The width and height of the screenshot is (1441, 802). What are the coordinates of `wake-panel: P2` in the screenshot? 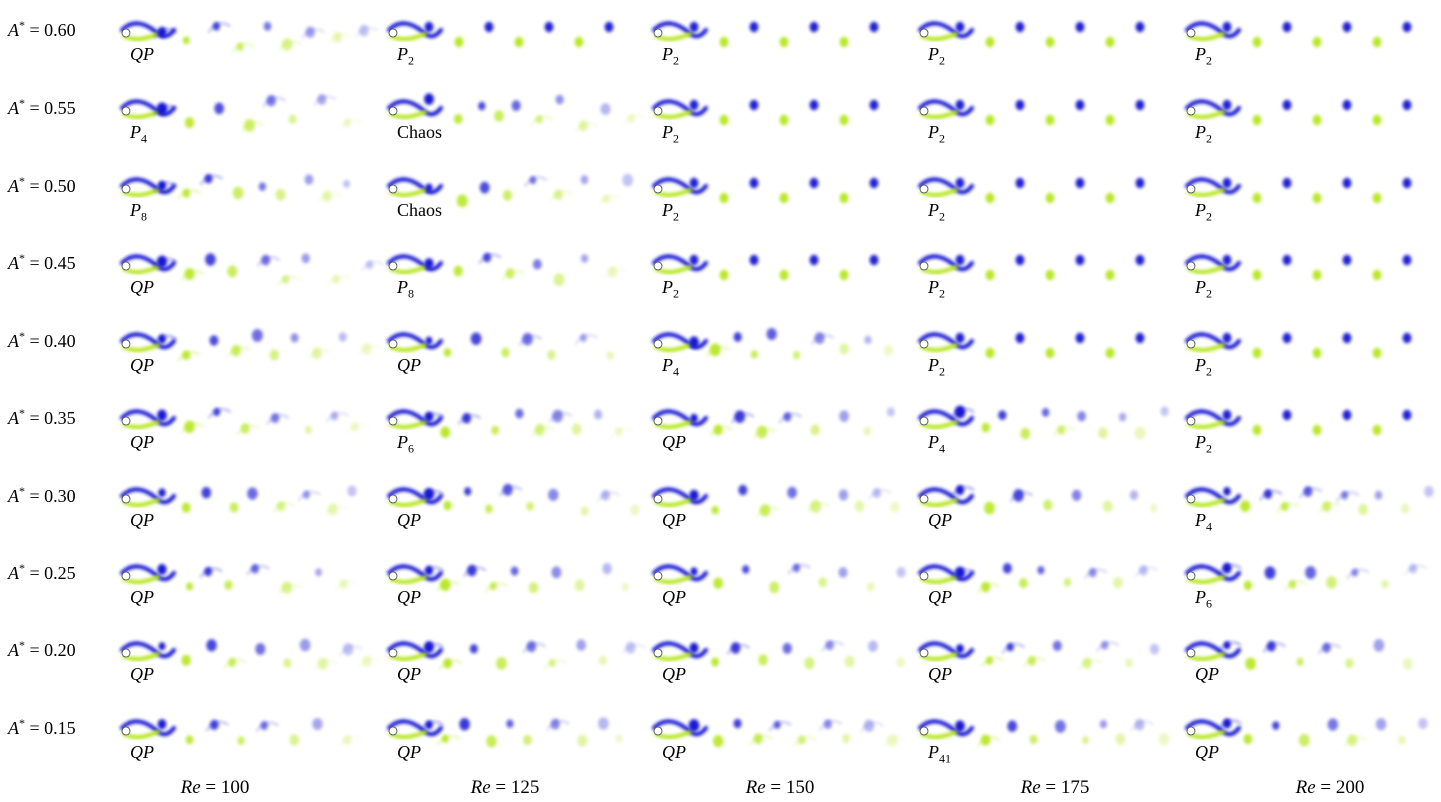 It's located at (779, 38).